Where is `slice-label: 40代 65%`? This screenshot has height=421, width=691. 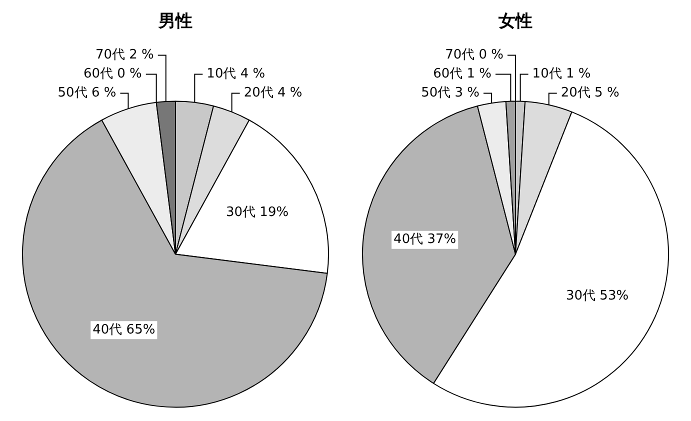
slice-label: 40代 65% is located at coordinates (124, 330).